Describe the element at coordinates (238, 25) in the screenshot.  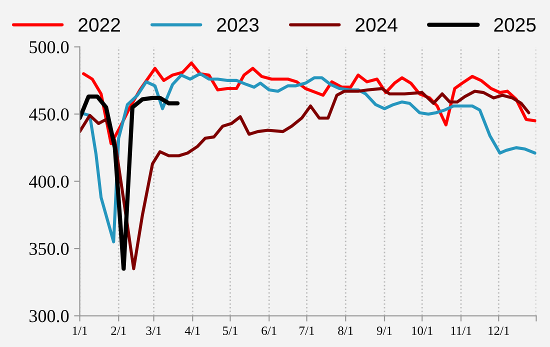
I see `legend-label: 2023` at that location.